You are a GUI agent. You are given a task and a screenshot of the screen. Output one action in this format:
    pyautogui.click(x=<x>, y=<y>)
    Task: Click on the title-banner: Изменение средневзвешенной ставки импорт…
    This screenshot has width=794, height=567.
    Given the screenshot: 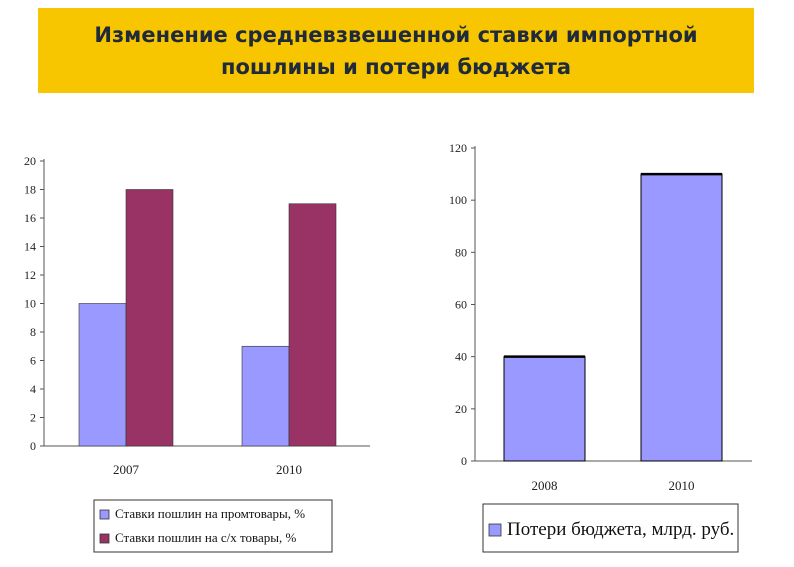 What is the action you would take?
    pyautogui.click(x=396, y=50)
    